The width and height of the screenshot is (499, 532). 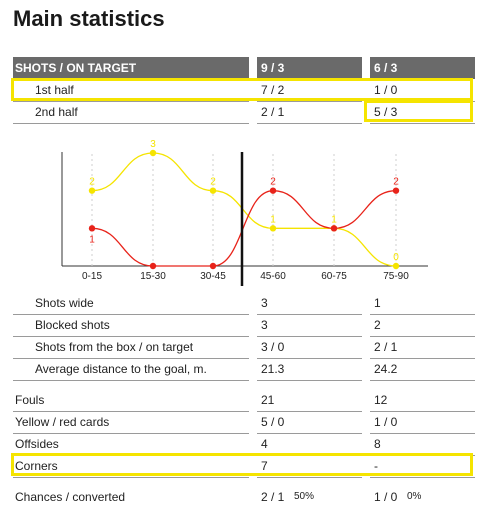 I want to click on x-tick-label: 60-75, so click(x=334, y=276).